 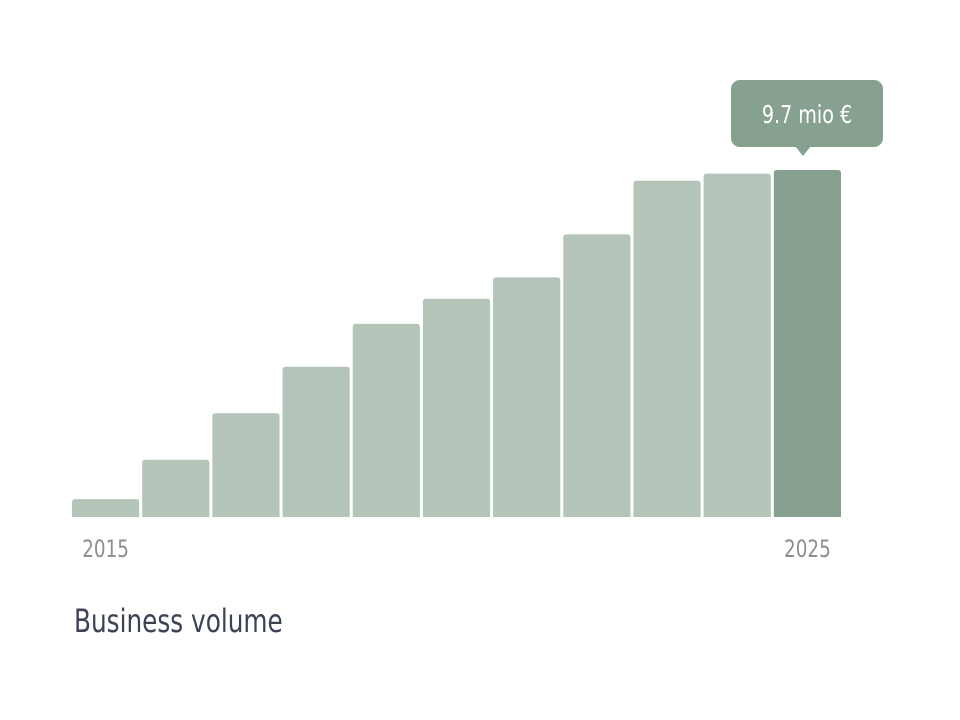 I want to click on callout-label: 9.7 mio €, so click(x=807, y=114).